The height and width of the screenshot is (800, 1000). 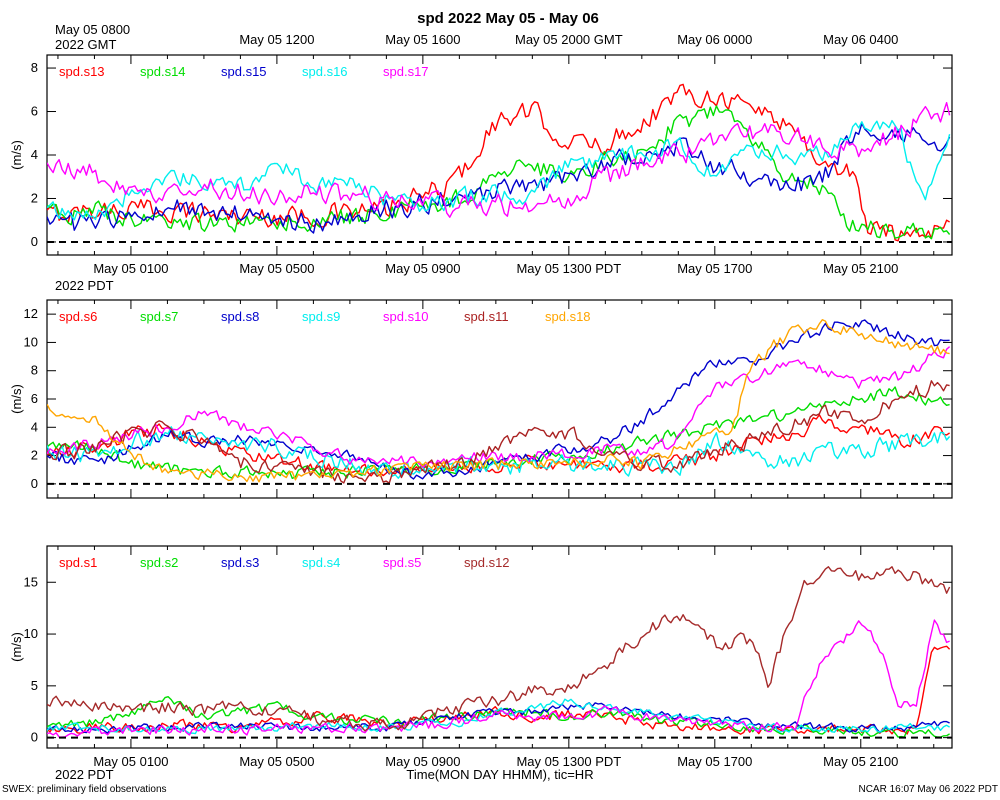 What do you see at coordinates (499, 774) in the screenshot?
I see `x-axis-label: Time(MON DAY HHMM), tic=HR` at bounding box center [499, 774].